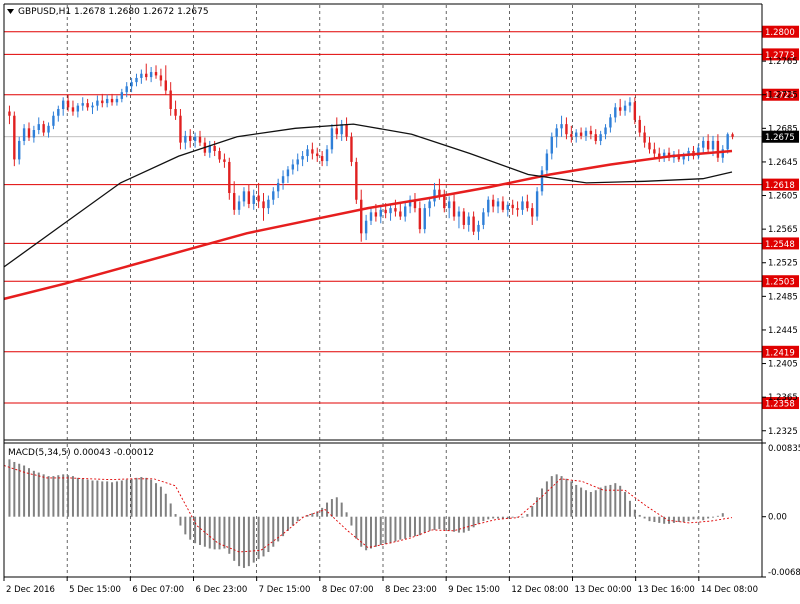  Describe the element at coordinates (348, 590) in the screenshot. I see `x-tick-label: 8 Dec 07:00` at that location.